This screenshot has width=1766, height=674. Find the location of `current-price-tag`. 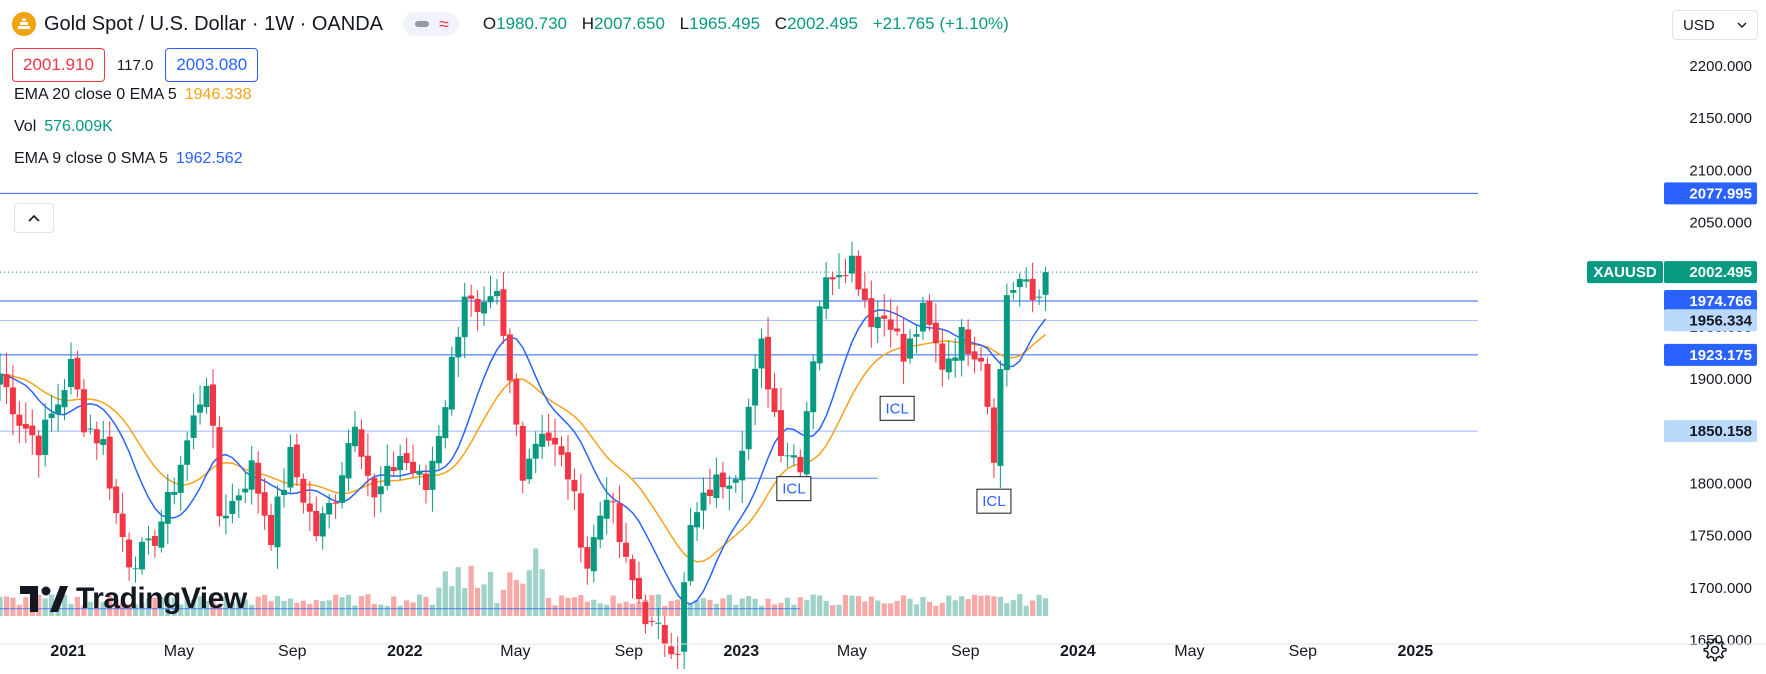

current-price-tag is located at coordinates (1710, 272).